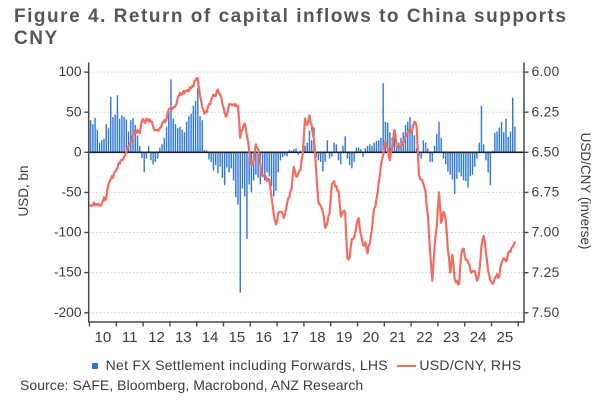 This screenshot has width=600, height=404. I want to click on svg-text: 6.75, so click(546, 192).